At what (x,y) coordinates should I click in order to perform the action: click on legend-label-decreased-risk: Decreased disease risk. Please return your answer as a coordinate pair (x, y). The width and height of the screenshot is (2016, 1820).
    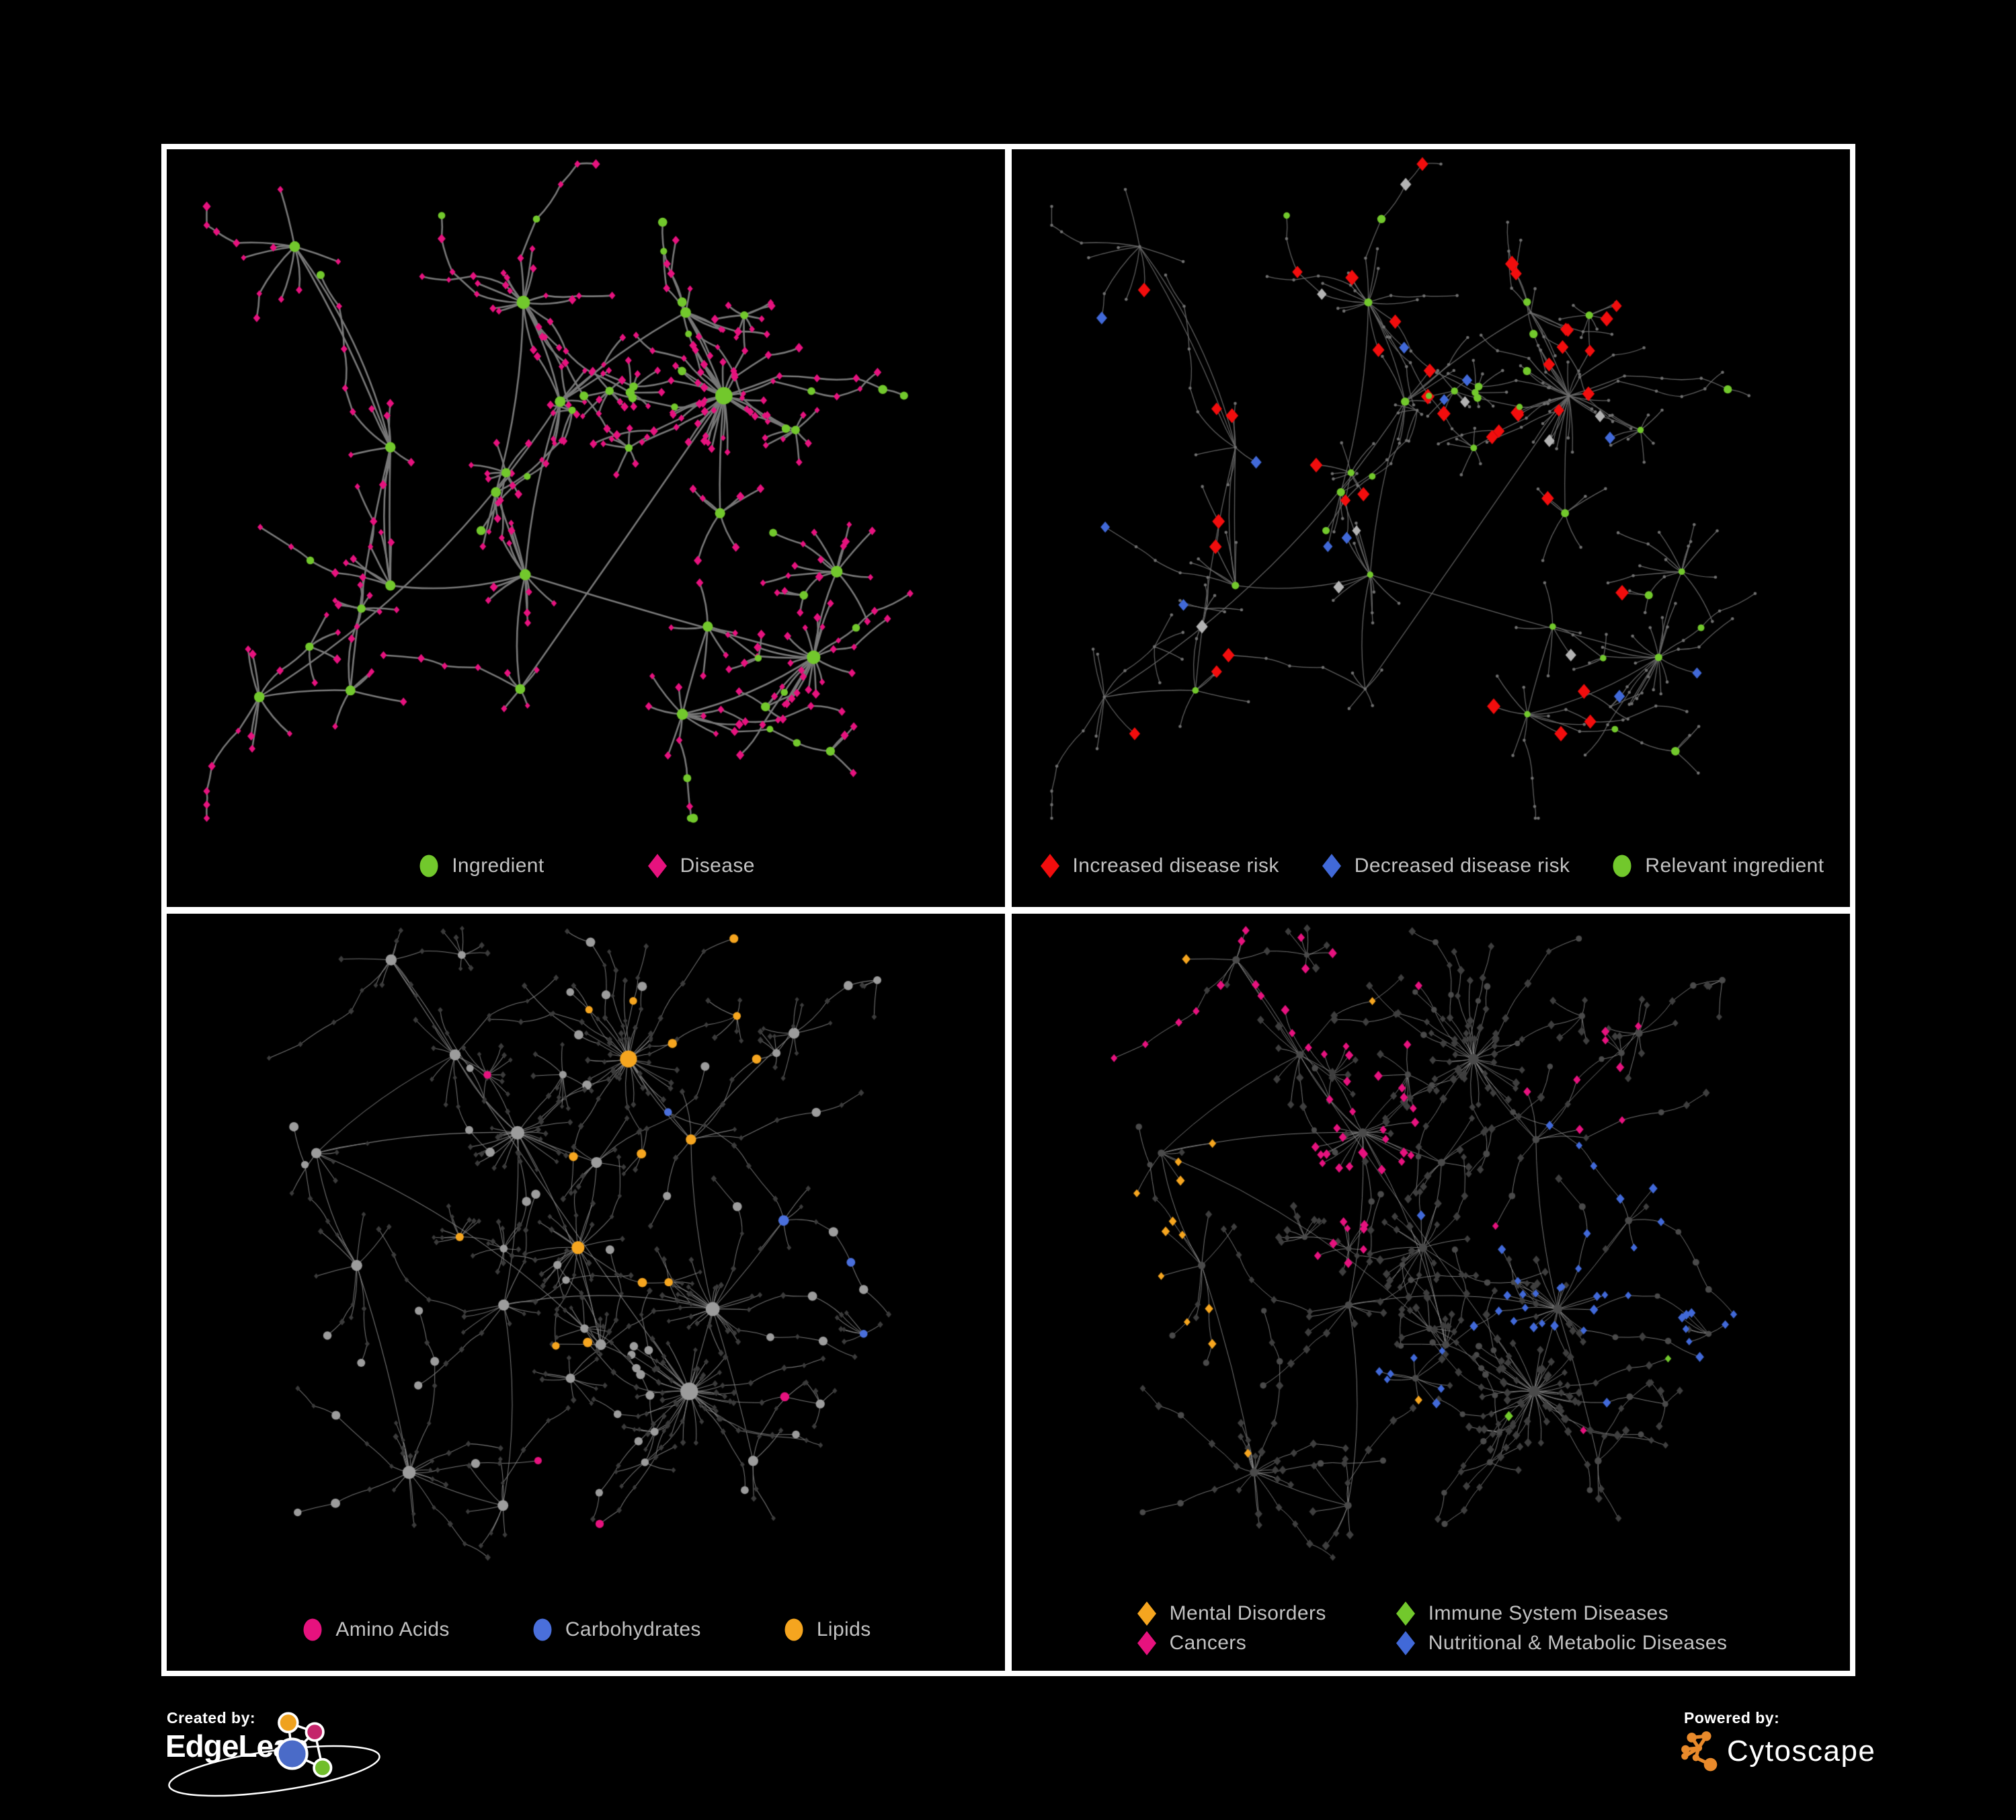
    Looking at the image, I should click on (1462, 865).